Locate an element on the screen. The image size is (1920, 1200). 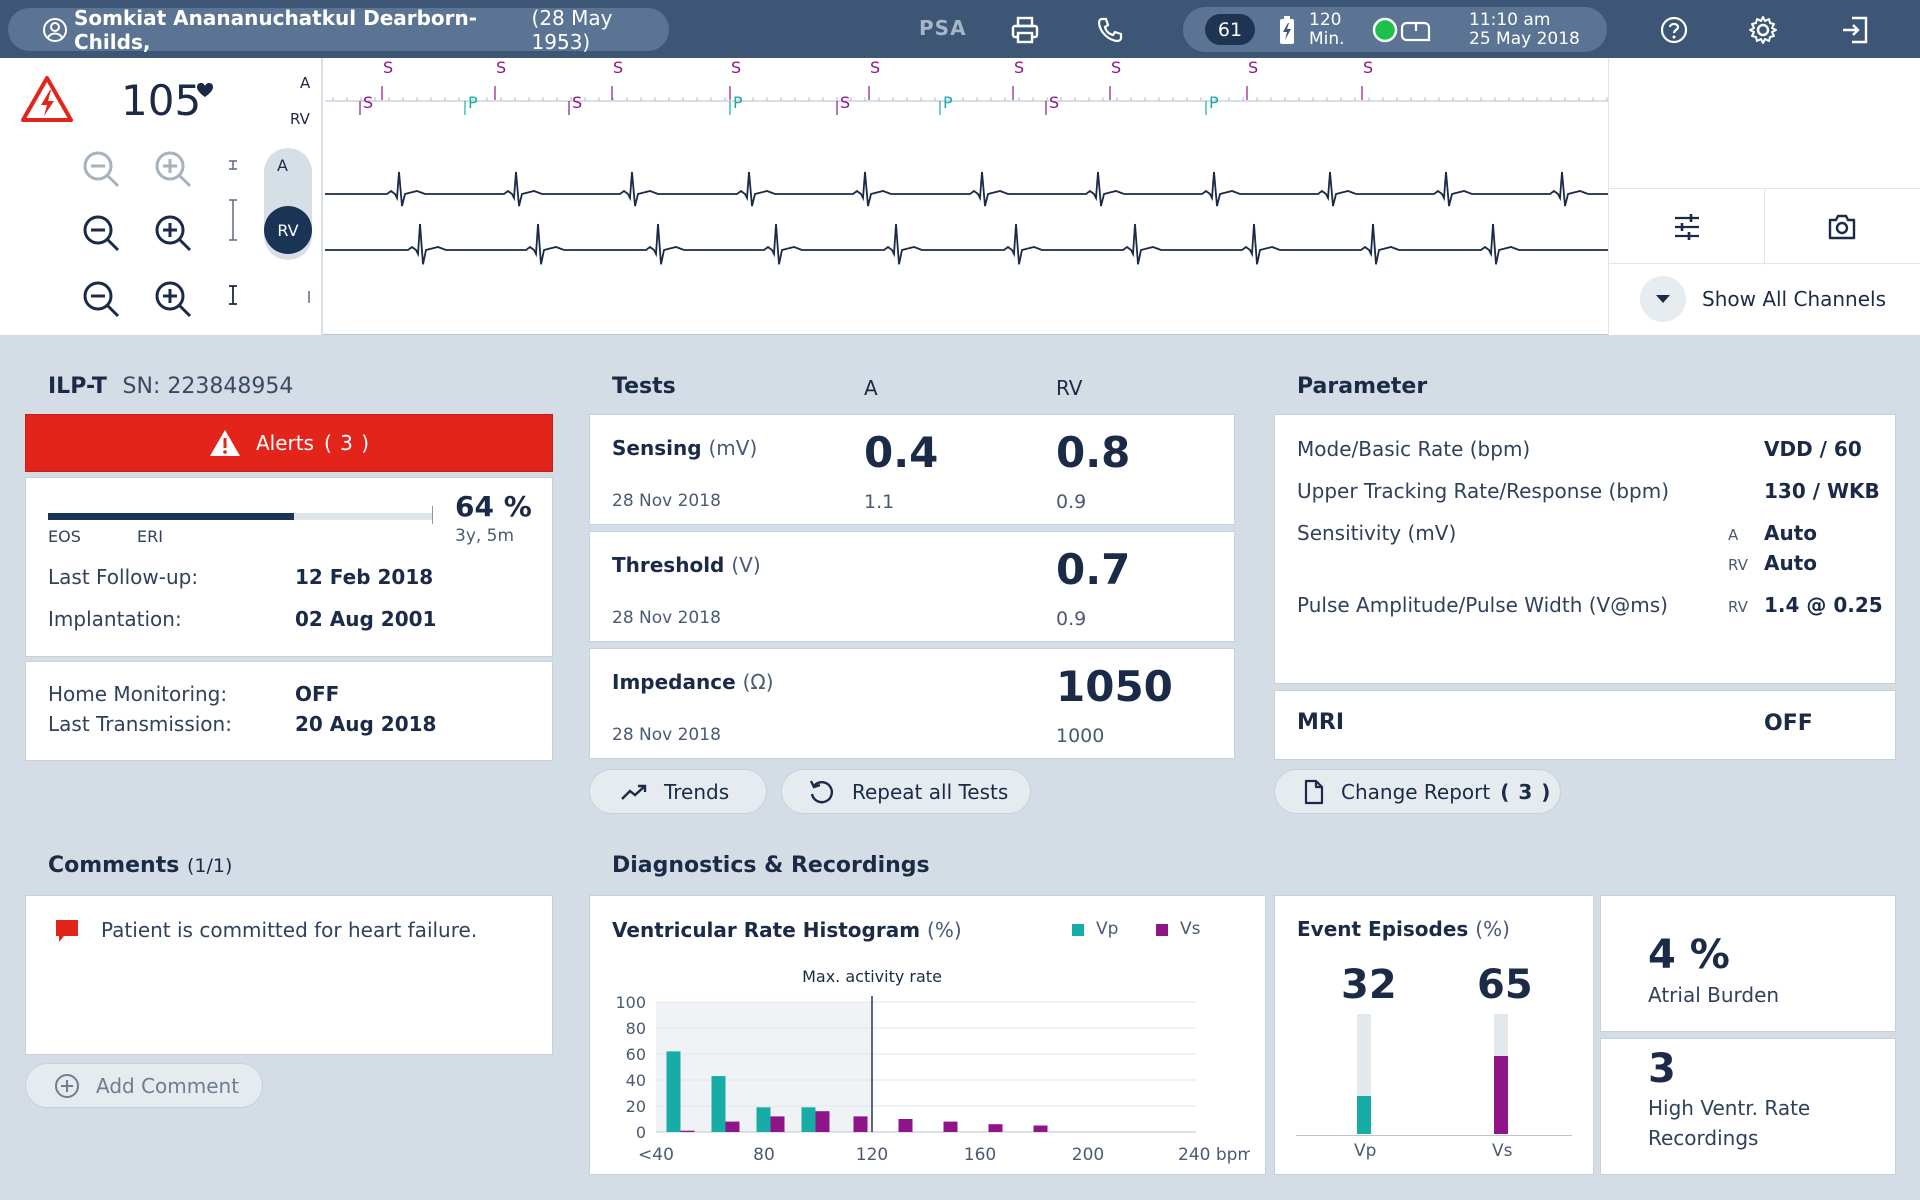
atrial-burden-card is located at coordinates (1748, 963).